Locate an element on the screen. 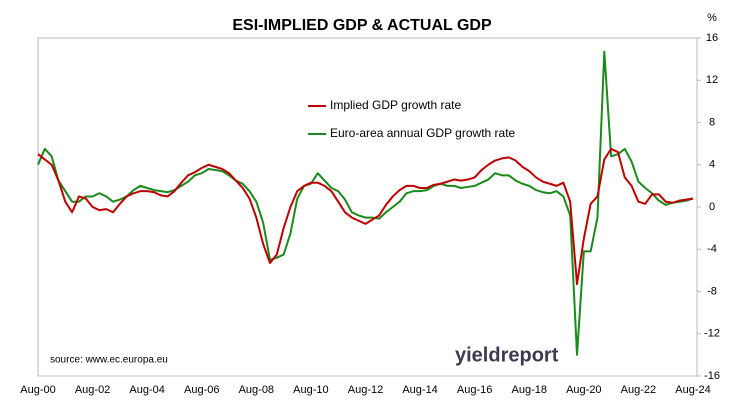  x-tick-label: Aug-12 is located at coordinates (365, 390).